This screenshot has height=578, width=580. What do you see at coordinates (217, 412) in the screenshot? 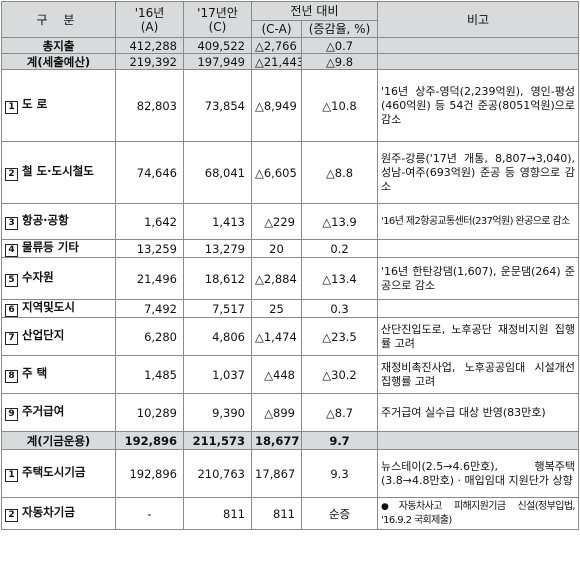
I see `value-2017: 9,390` at bounding box center [217, 412].